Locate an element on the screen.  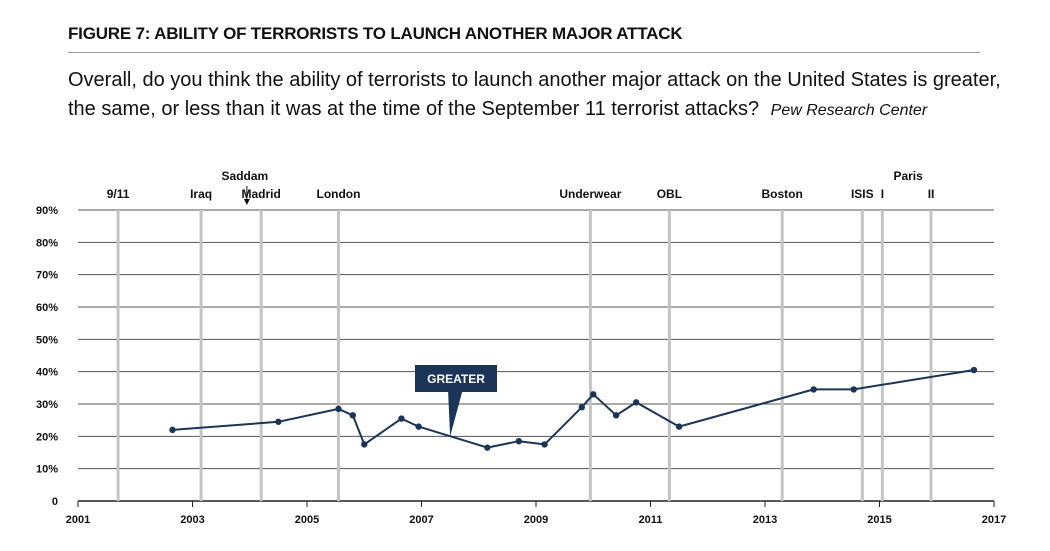
x-tick-label: 2001 is located at coordinates (78, 520).